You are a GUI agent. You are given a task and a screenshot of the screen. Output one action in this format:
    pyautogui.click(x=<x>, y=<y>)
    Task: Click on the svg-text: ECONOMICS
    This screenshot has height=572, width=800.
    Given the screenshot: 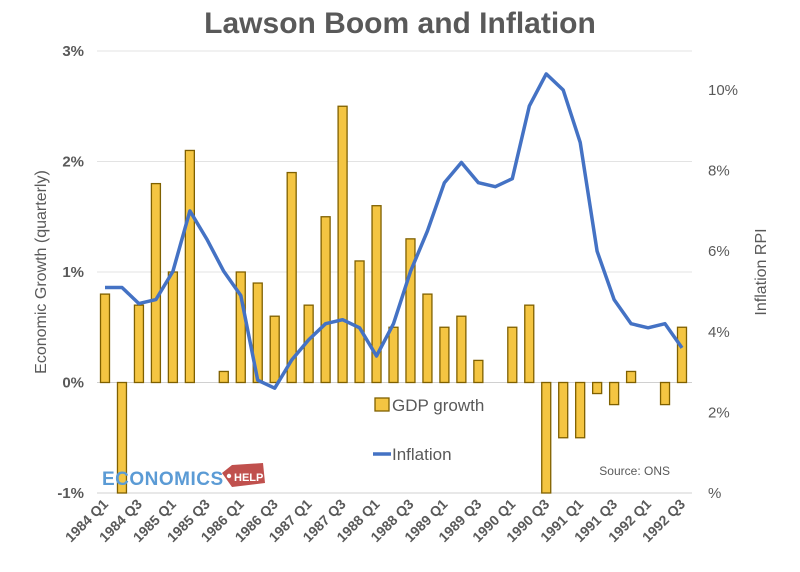 What is the action you would take?
    pyautogui.click(x=163, y=479)
    